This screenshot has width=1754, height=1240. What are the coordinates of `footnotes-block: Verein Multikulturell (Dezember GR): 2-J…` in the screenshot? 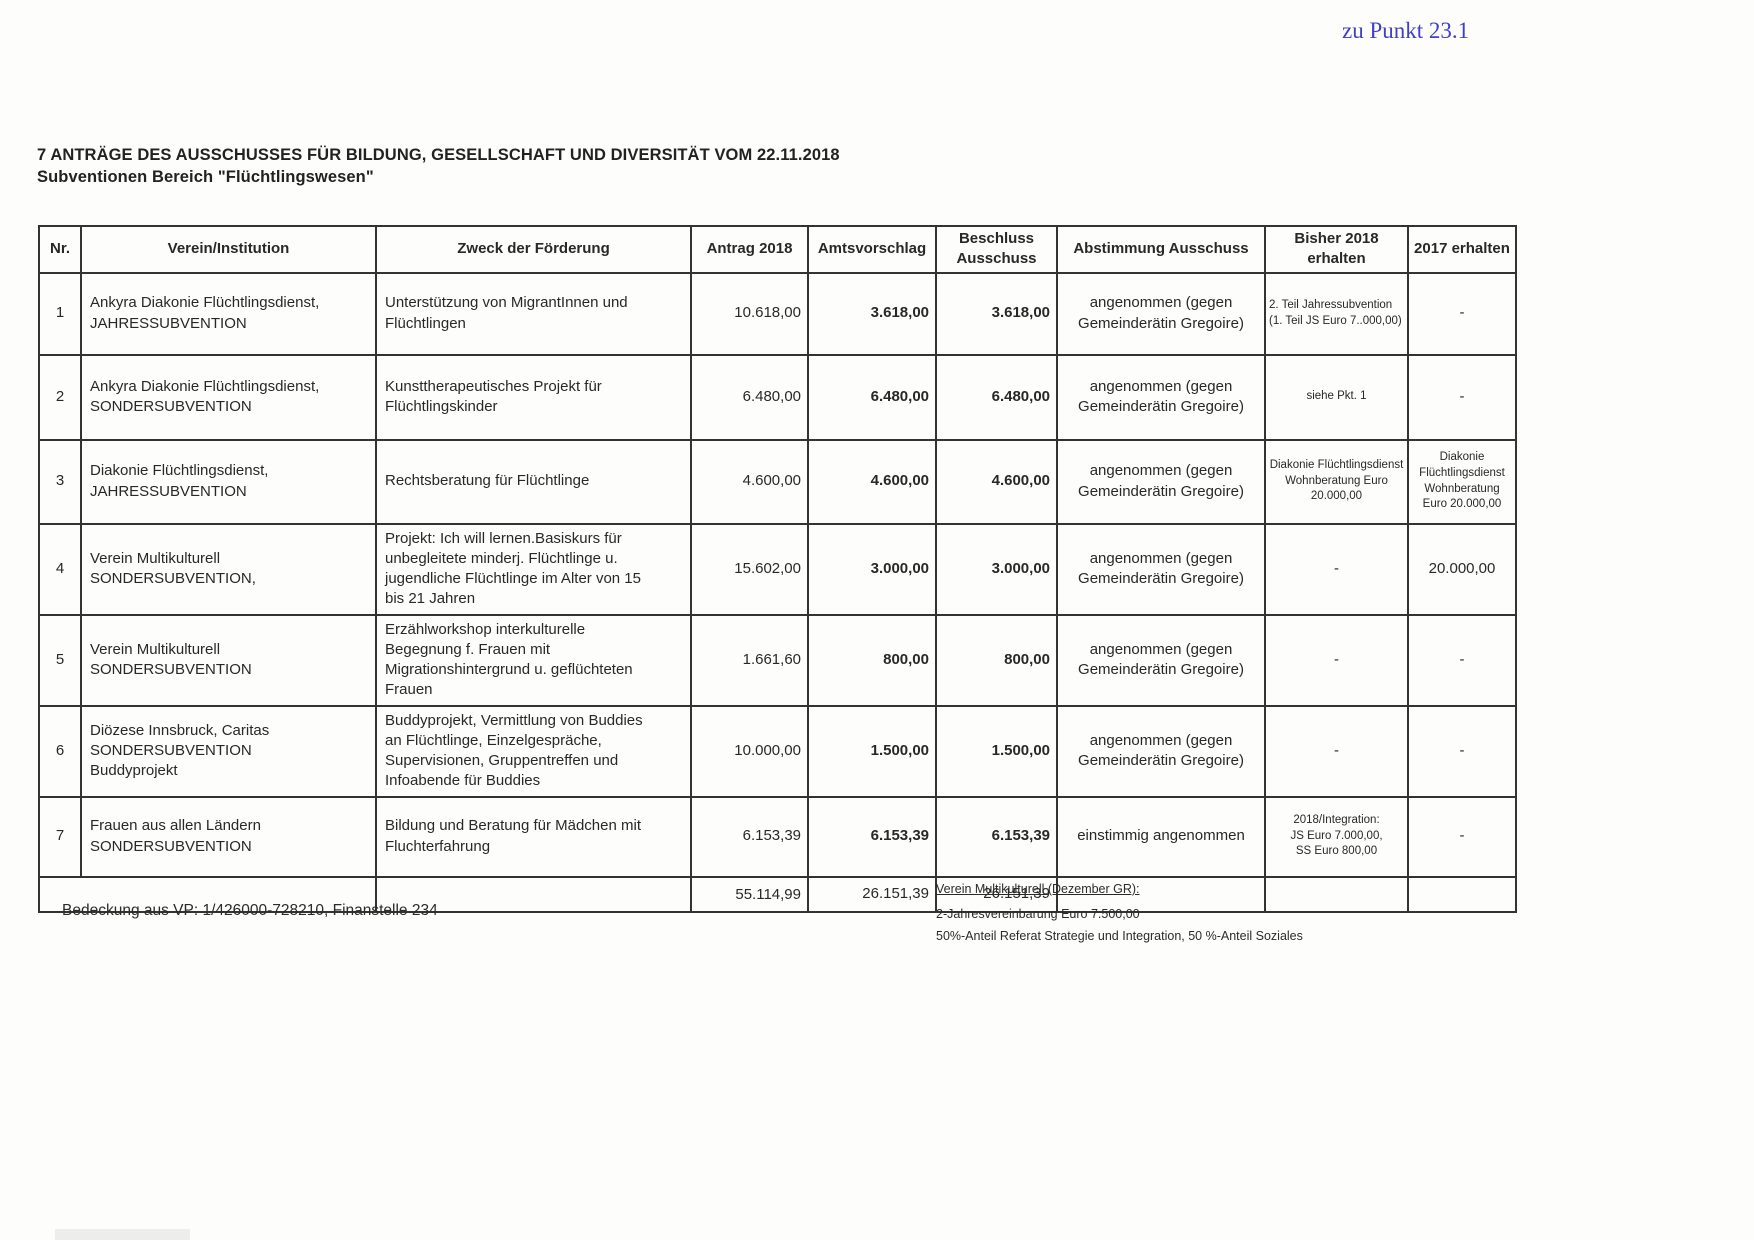 It's located at (1119, 917).